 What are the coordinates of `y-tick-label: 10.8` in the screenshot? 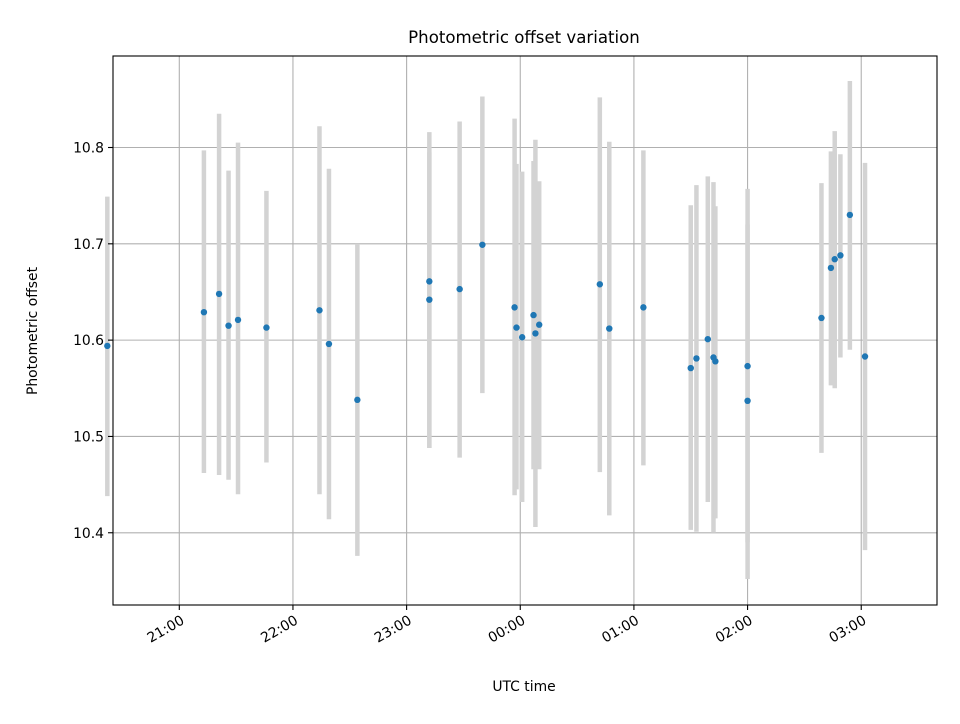 It's located at (88, 149).